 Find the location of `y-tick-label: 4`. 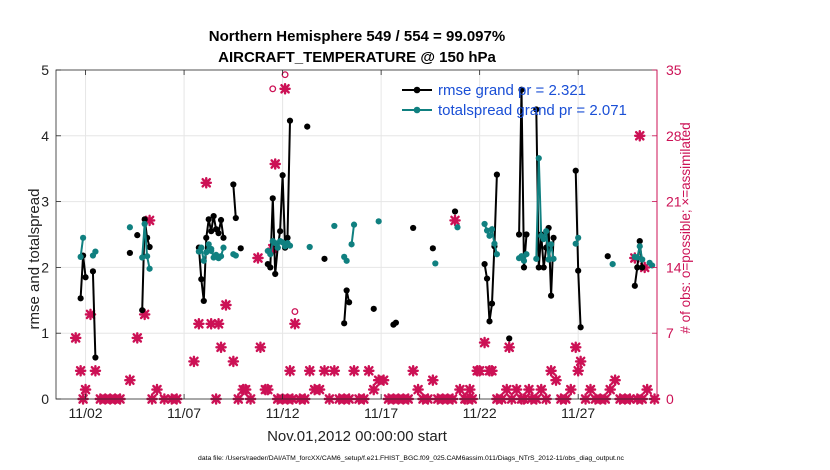

y-tick-label: 4 is located at coordinates (45, 136).